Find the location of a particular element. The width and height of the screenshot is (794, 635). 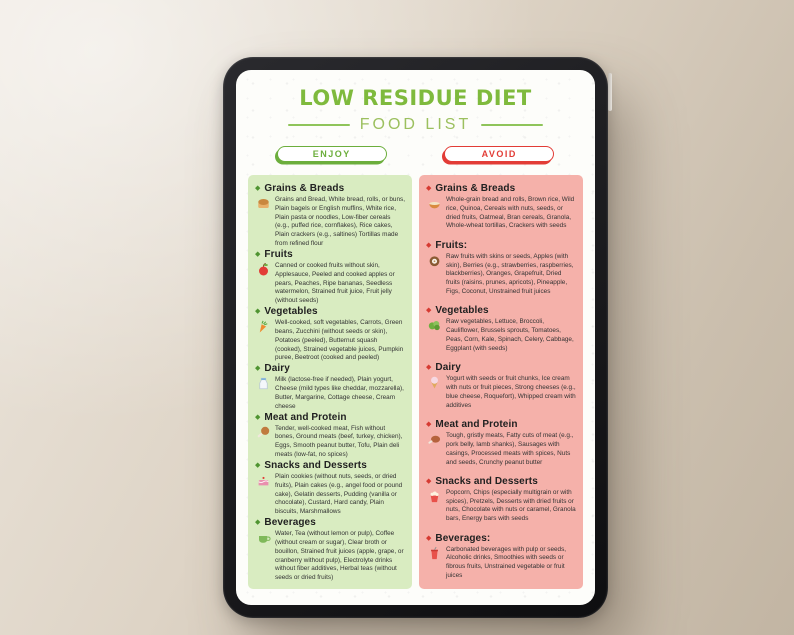

grain-bowl-icon is located at coordinates (434, 203).